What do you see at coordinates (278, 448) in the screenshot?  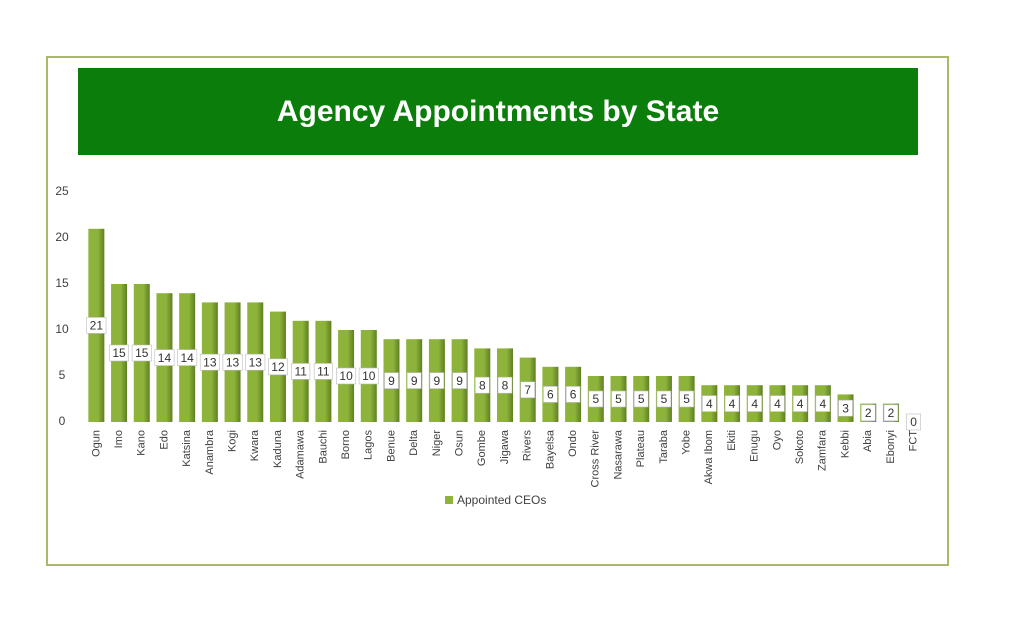 I see `x-tick-label: Kaduna` at bounding box center [278, 448].